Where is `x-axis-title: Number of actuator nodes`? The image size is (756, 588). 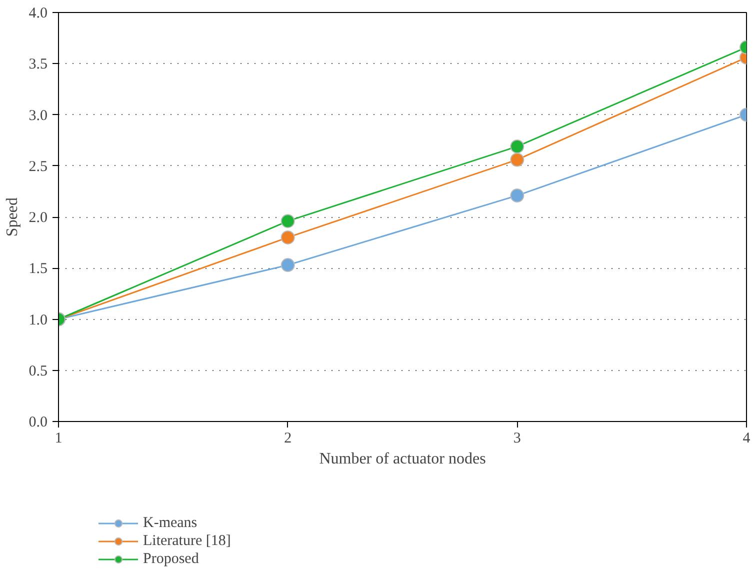
x-axis-title: Number of actuator nodes is located at coordinates (402, 459).